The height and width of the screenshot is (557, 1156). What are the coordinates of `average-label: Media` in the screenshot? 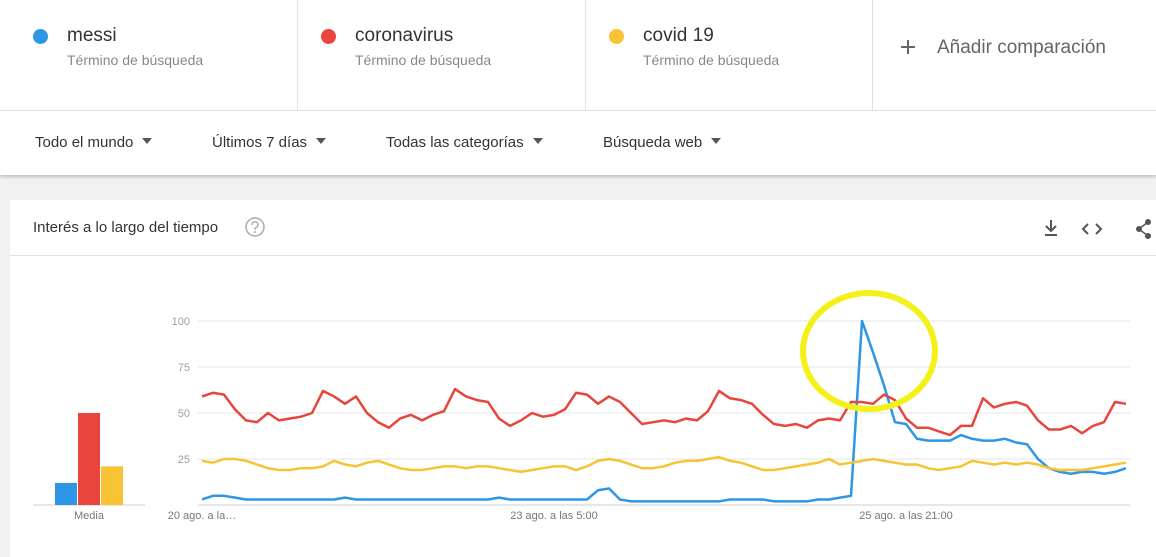 It's located at (89, 516).